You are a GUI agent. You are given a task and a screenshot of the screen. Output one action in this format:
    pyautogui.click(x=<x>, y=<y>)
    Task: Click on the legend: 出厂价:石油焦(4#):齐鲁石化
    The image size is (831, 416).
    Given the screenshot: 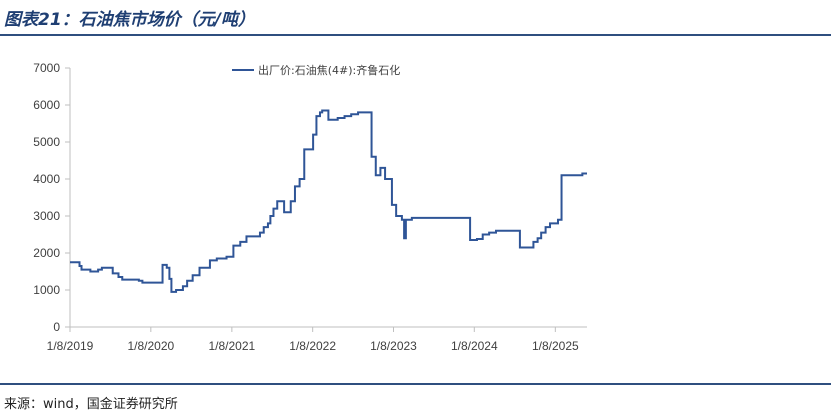 What is the action you would take?
    pyautogui.click(x=316, y=70)
    